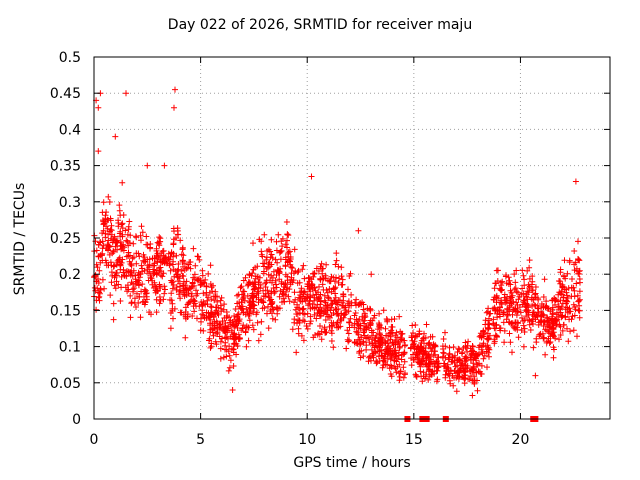  What do you see at coordinates (65, 311) in the screenshot?
I see `y-tick-label: 0.15` at bounding box center [65, 311].